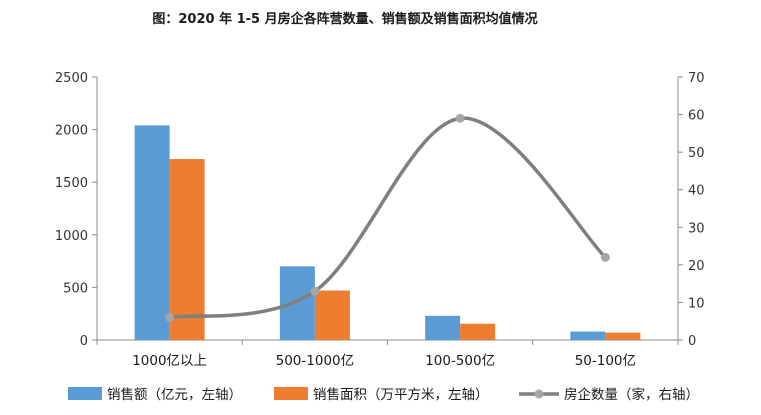 Image resolution: width=761 pixels, height=415 pixels. What do you see at coordinates (460, 361) in the screenshot?
I see `x-tick-label: 100-500亿` at bounding box center [460, 361].